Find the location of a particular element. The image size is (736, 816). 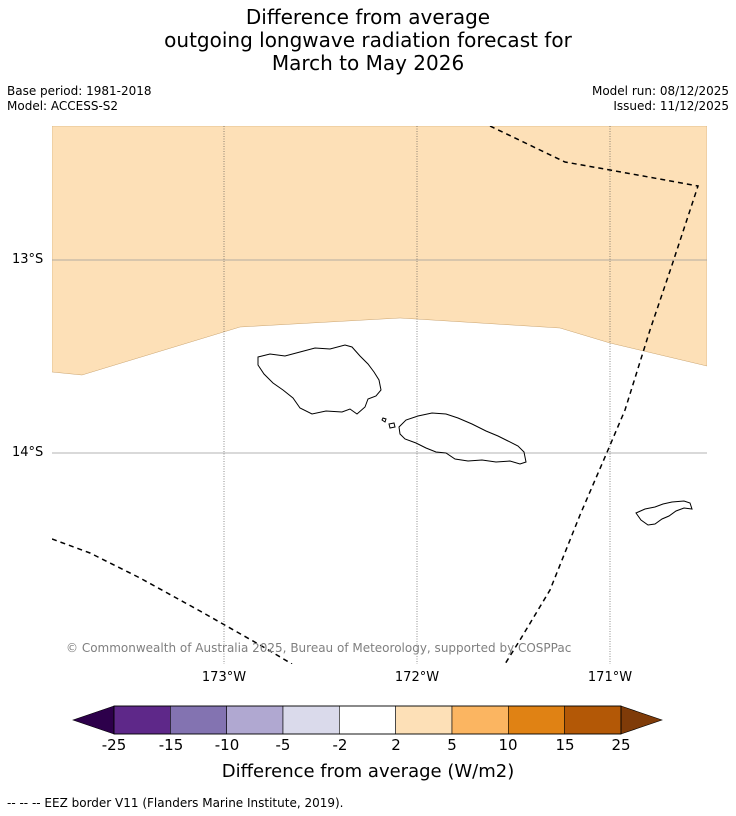

title-line-2: outgoing longwave radiation forecast for is located at coordinates (368, 40).